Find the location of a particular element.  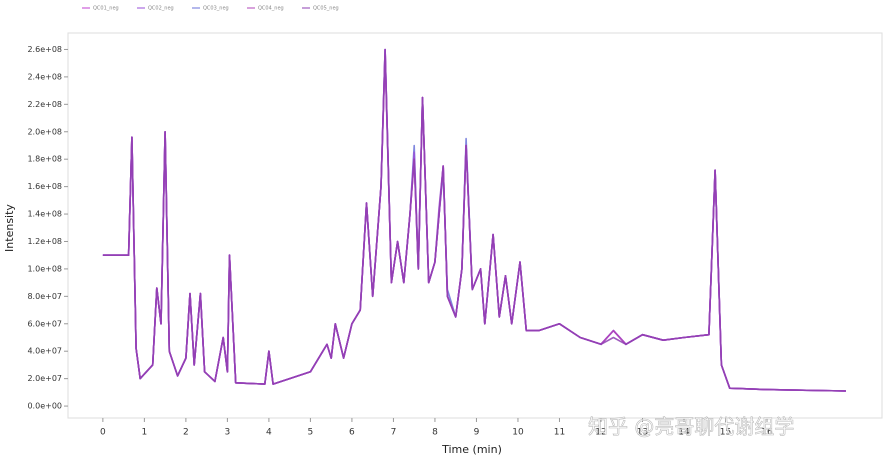

y-axis-label: Intensity is located at coordinates (9, 228).